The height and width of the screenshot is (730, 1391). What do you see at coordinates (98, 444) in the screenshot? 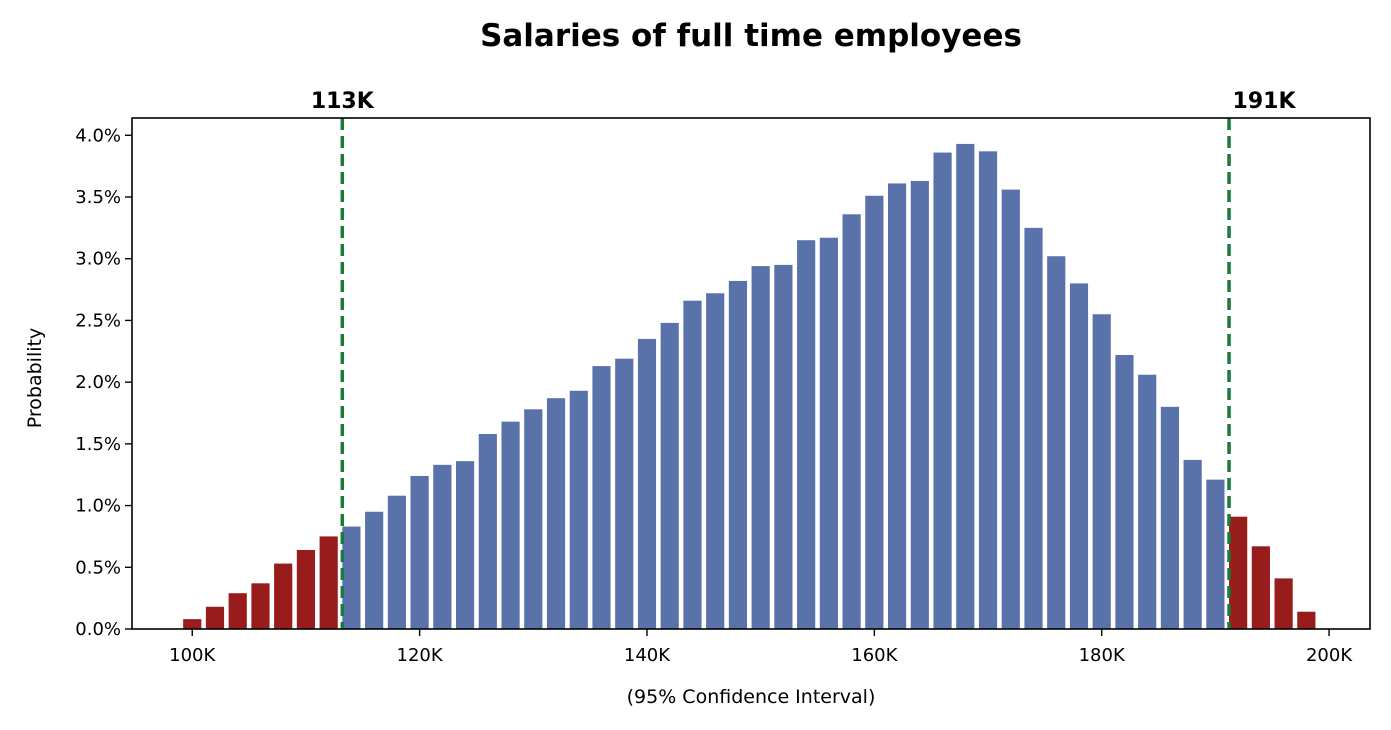
I see `y-tick-label-3: 1.5%` at bounding box center [98, 444].